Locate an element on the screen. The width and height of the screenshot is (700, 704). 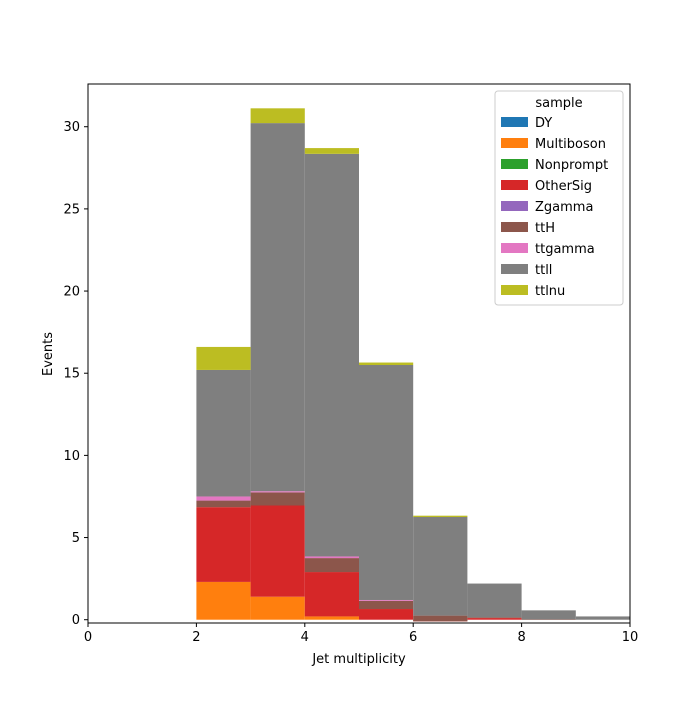
legend-item: DY is located at coordinates (526, 123).